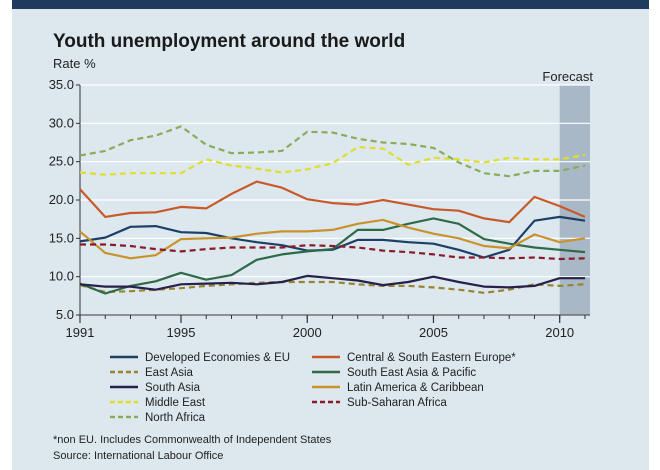 This screenshot has height=470, width=660. I want to click on x-tick-label: 1995, so click(181, 332).